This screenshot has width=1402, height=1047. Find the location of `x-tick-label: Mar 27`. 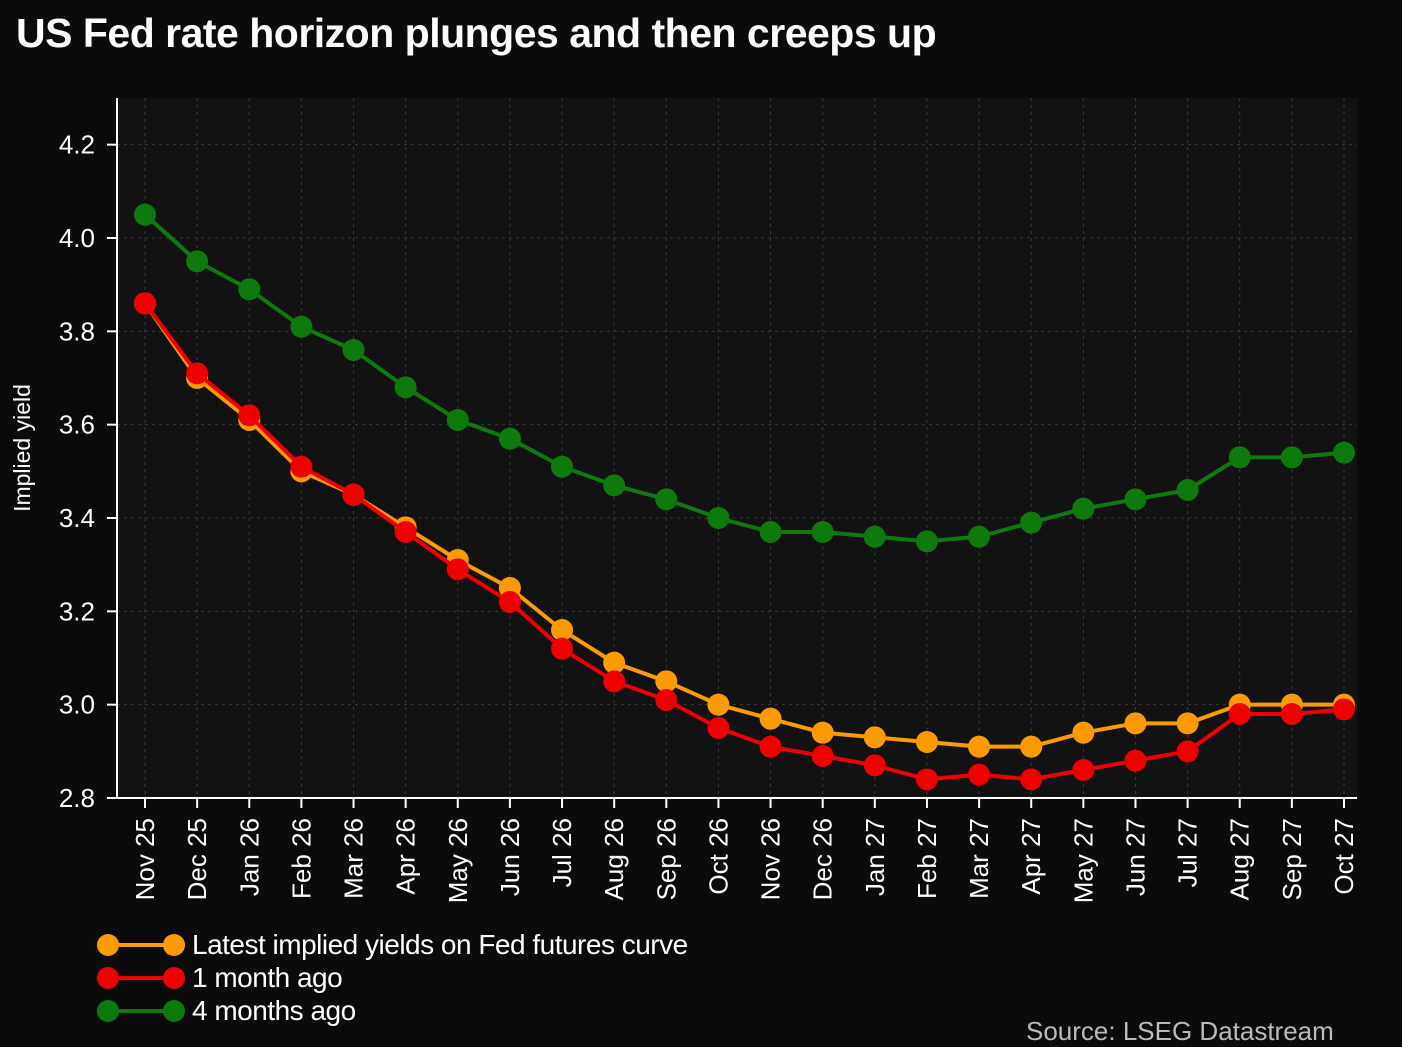

x-tick-label: Mar 27 is located at coordinates (979, 858).